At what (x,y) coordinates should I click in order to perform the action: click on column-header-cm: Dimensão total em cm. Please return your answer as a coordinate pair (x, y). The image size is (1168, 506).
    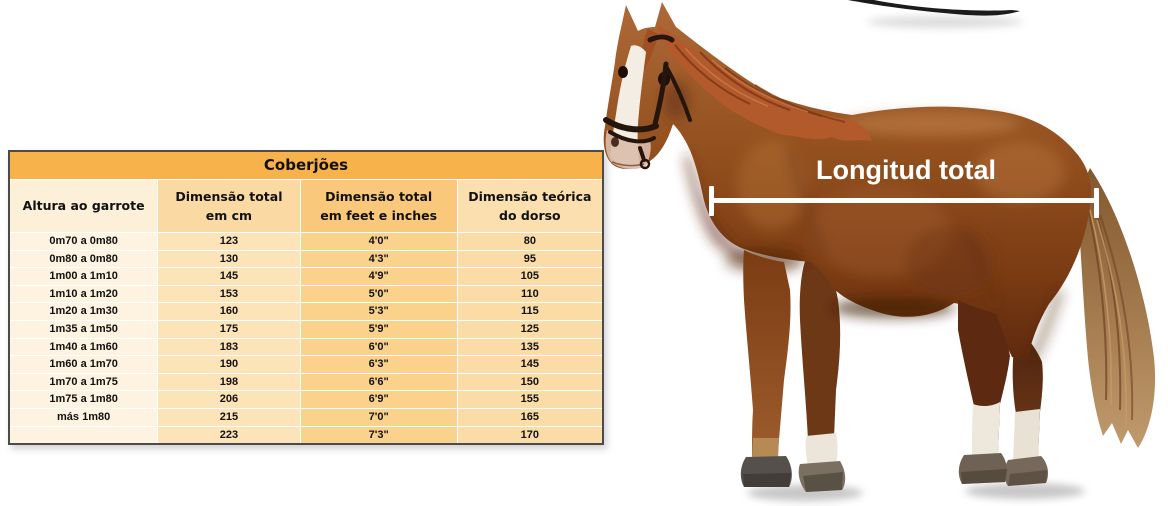
    Looking at the image, I should click on (229, 206).